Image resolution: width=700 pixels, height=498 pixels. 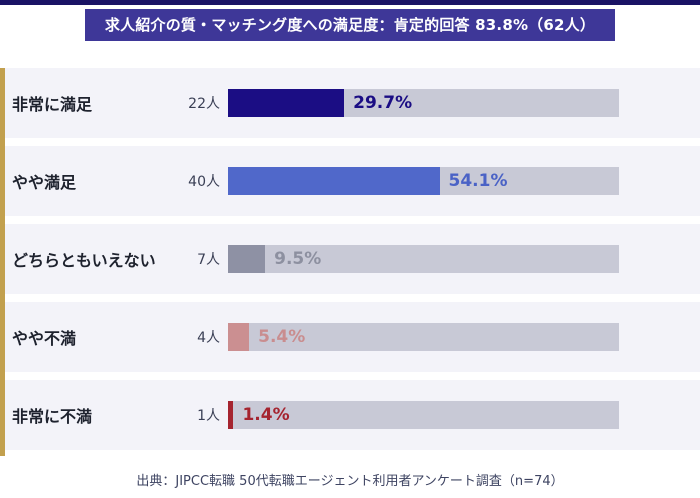 I want to click on top-border-rule, so click(x=350, y=2).